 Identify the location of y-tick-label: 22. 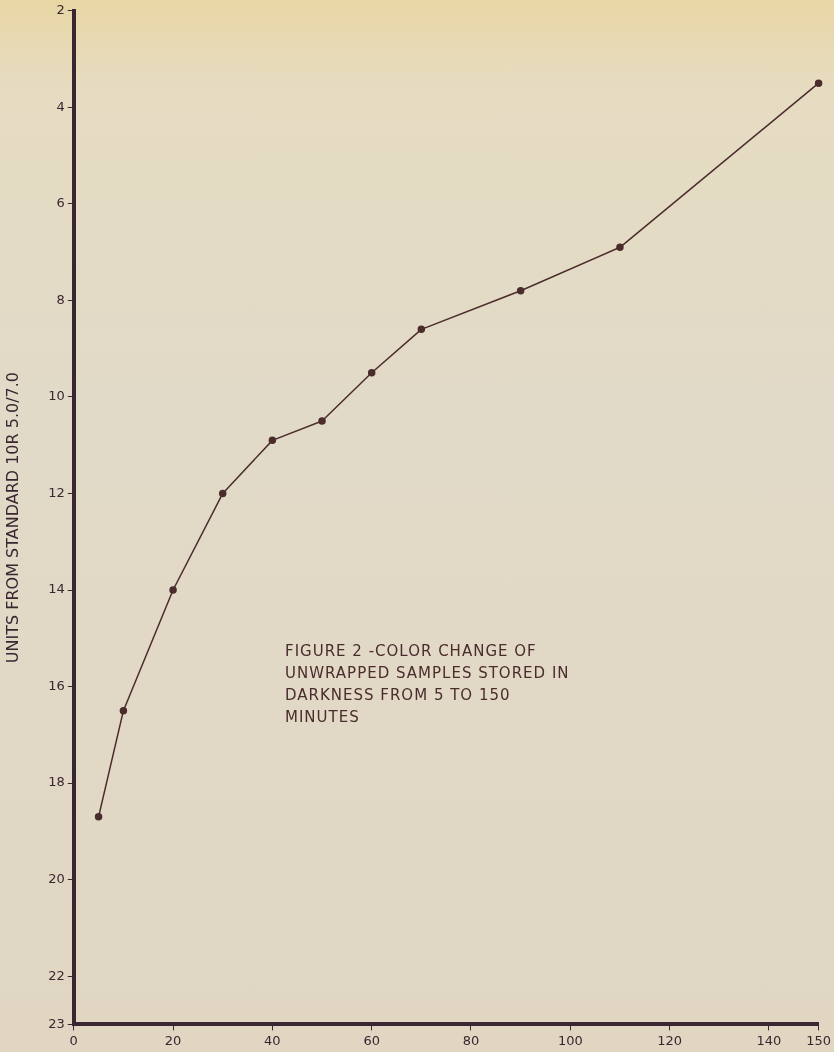
(56, 975).